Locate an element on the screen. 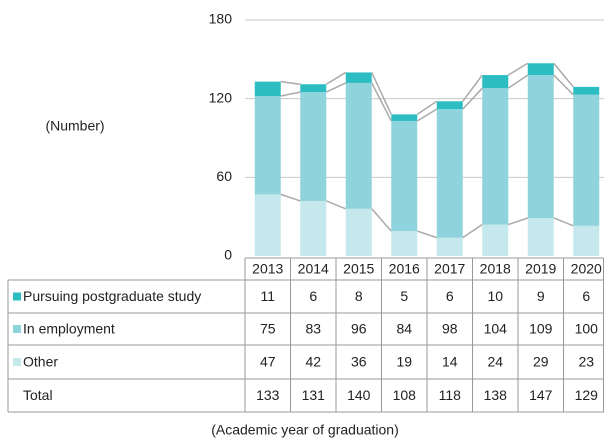 The image size is (604, 440). table-value: 98 is located at coordinates (450, 329).